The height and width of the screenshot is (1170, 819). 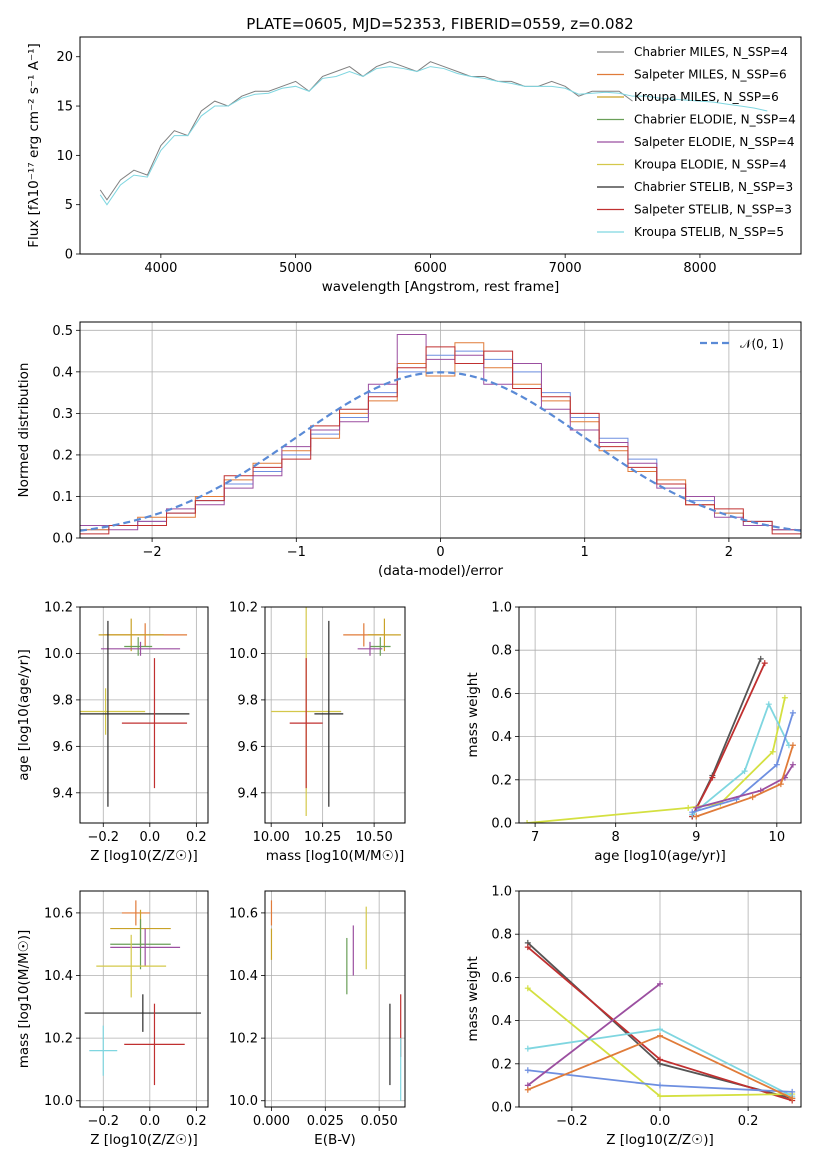 What do you see at coordinates (64, 57) in the screenshot?
I see `y-tick-label: 20` at bounding box center [64, 57].